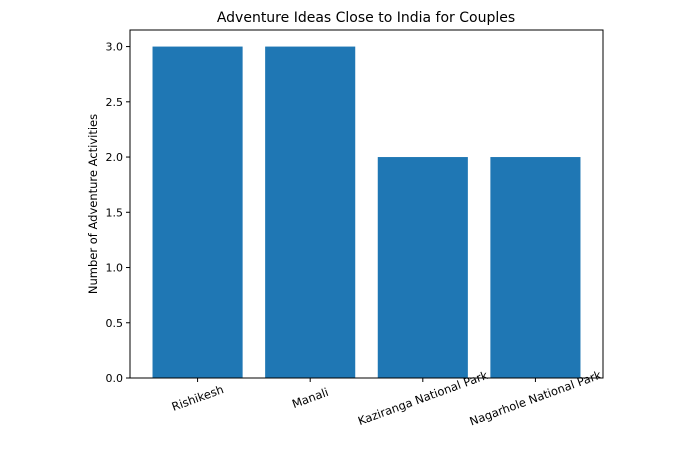 The height and width of the screenshot is (454, 700). What do you see at coordinates (198, 398) in the screenshot?
I see `x-tick-label: Rishikesh` at bounding box center [198, 398].